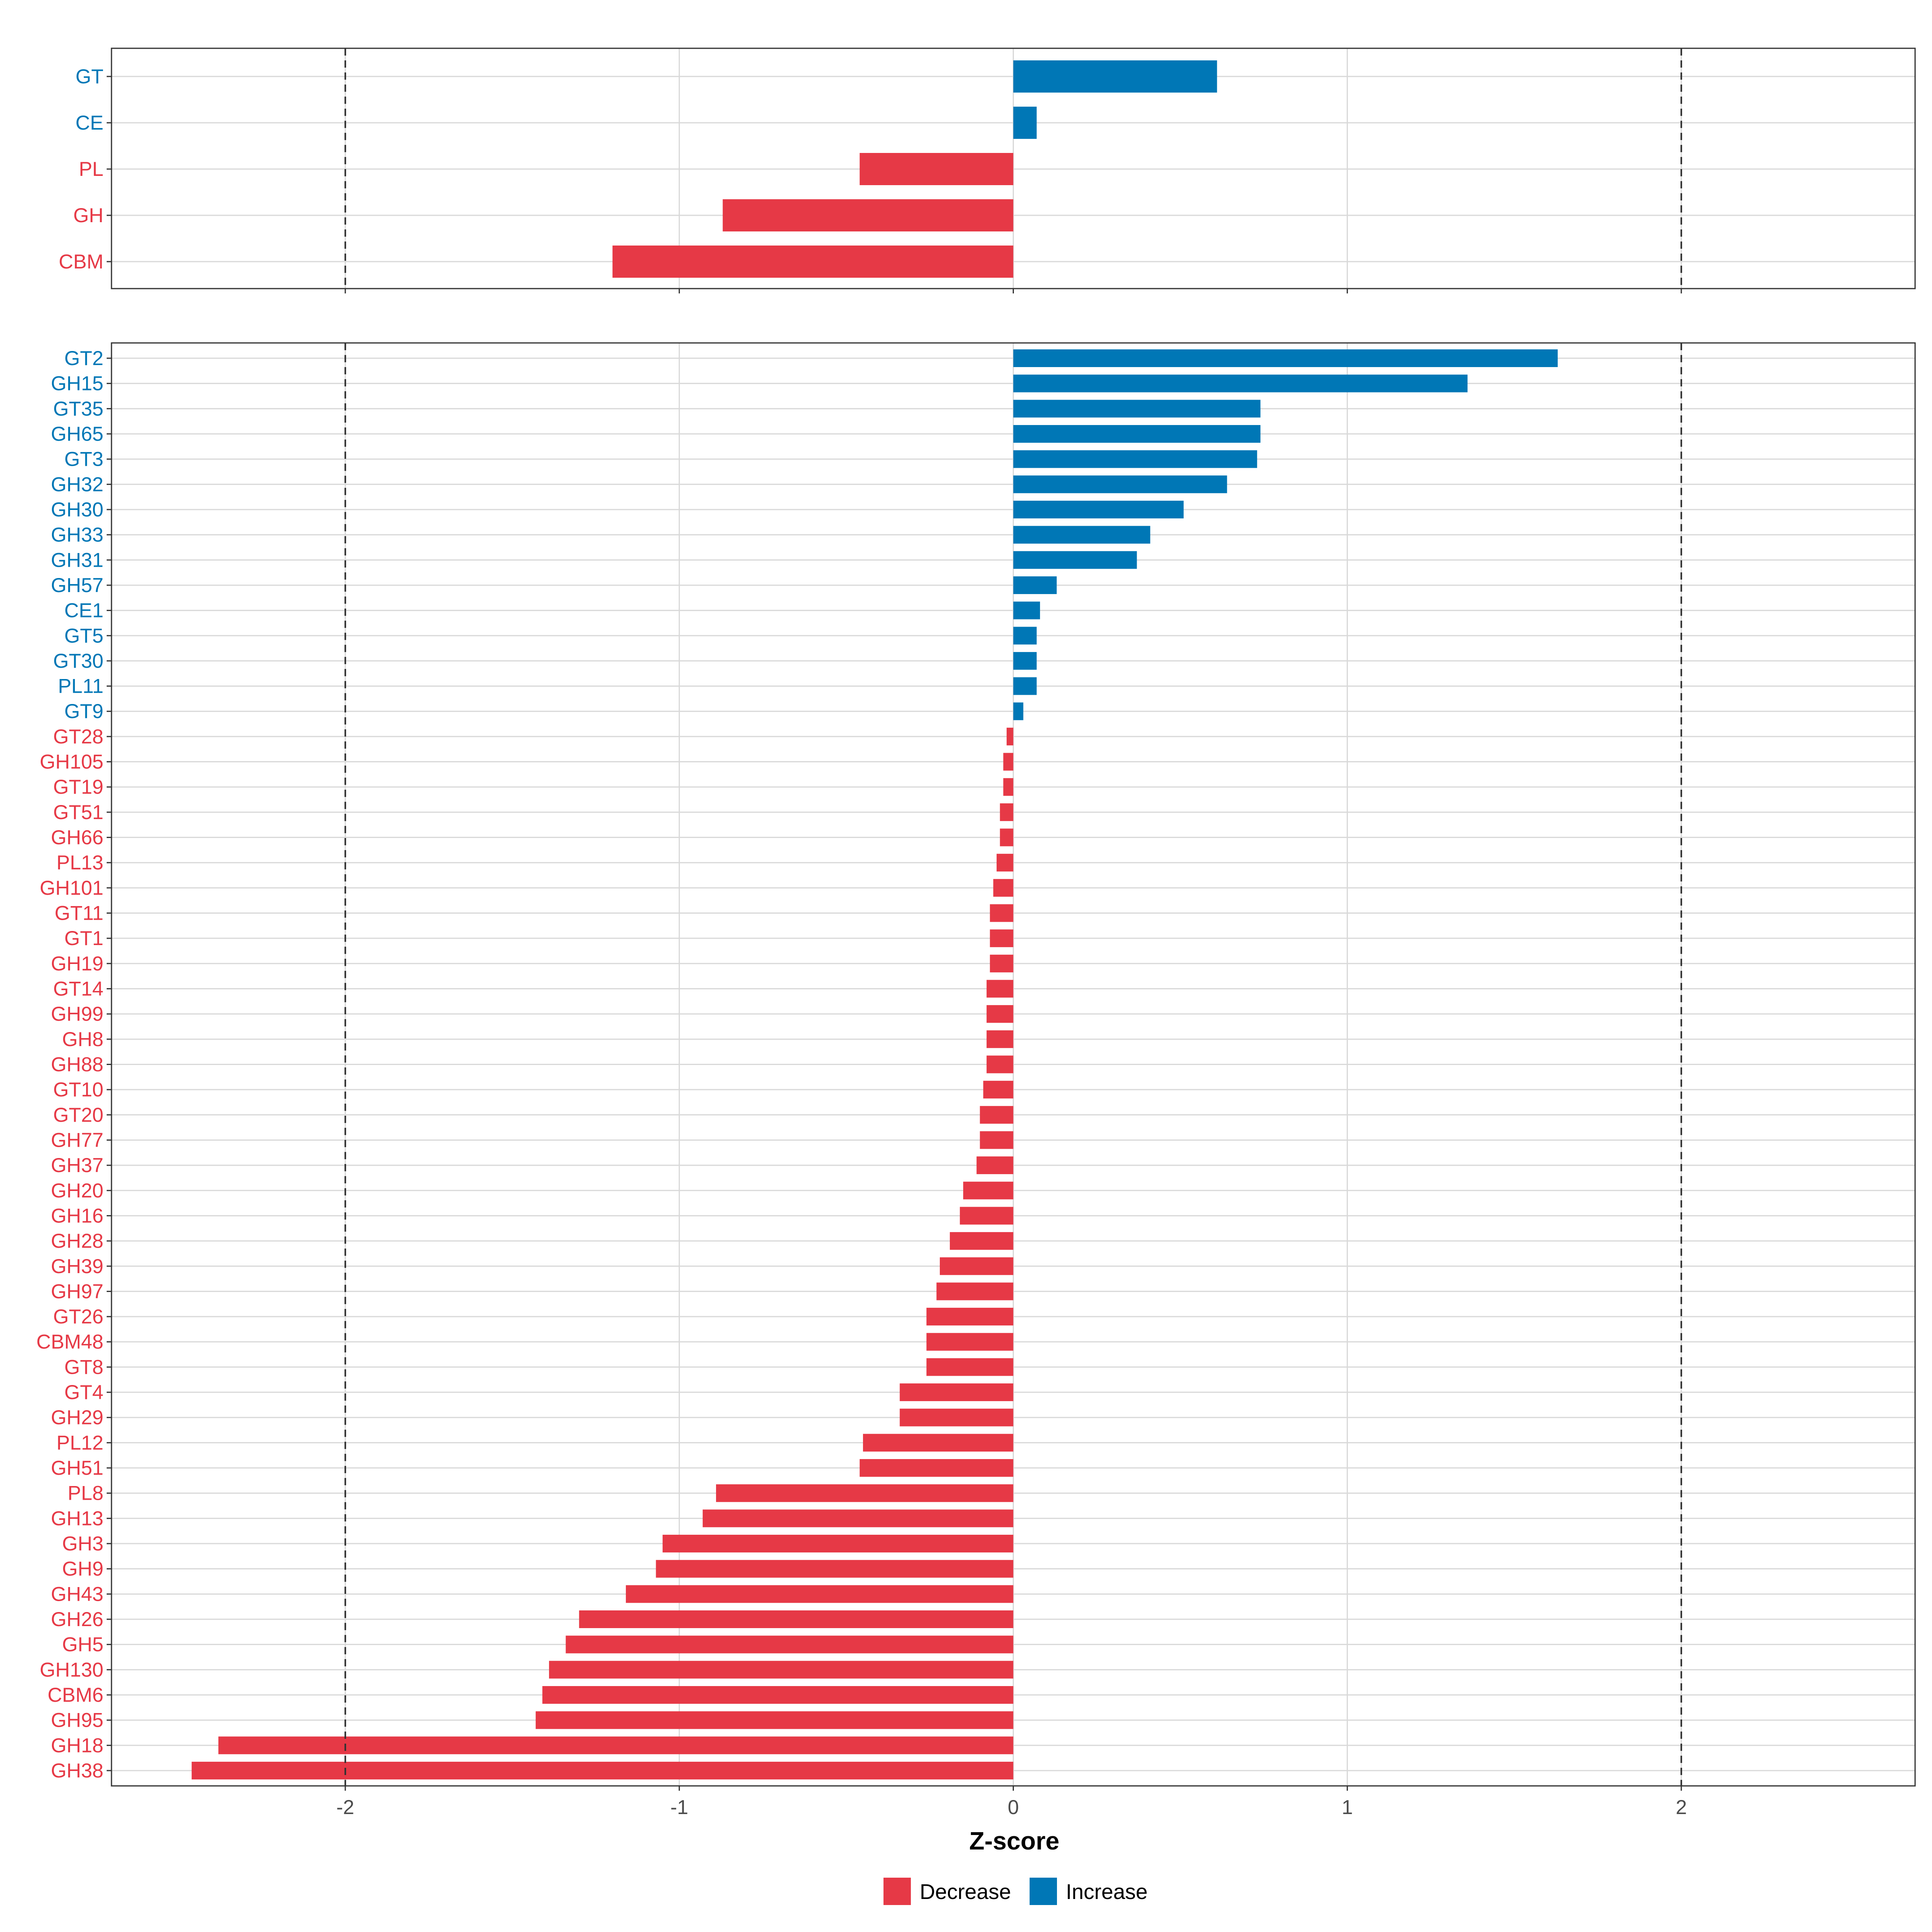 The height and width of the screenshot is (1932, 1932). Describe the element at coordinates (71, 888) in the screenshot. I see `category-label: GH101` at that location.